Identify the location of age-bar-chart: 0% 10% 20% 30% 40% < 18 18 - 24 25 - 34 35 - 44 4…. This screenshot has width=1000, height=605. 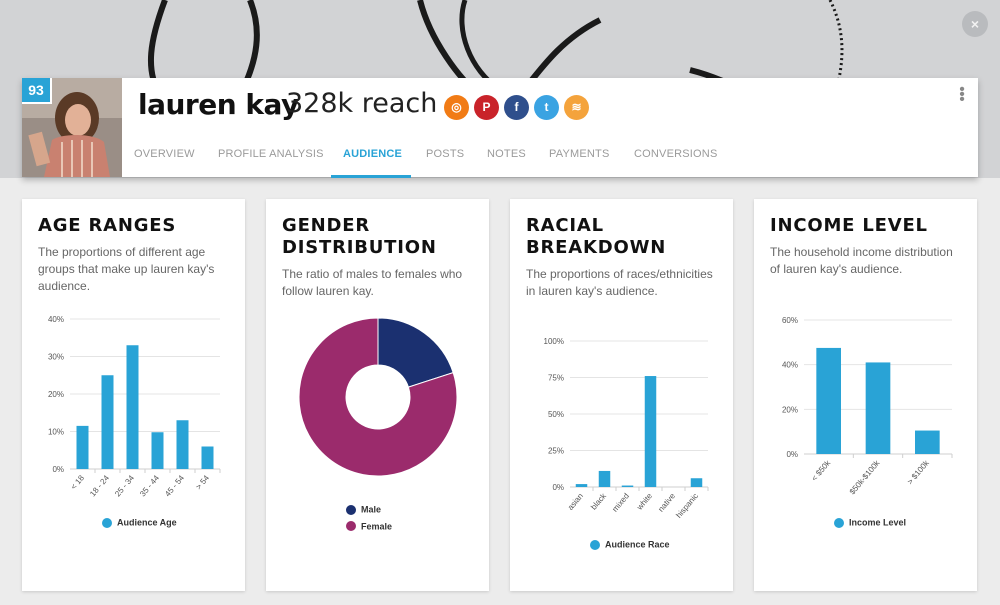
(134, 406).